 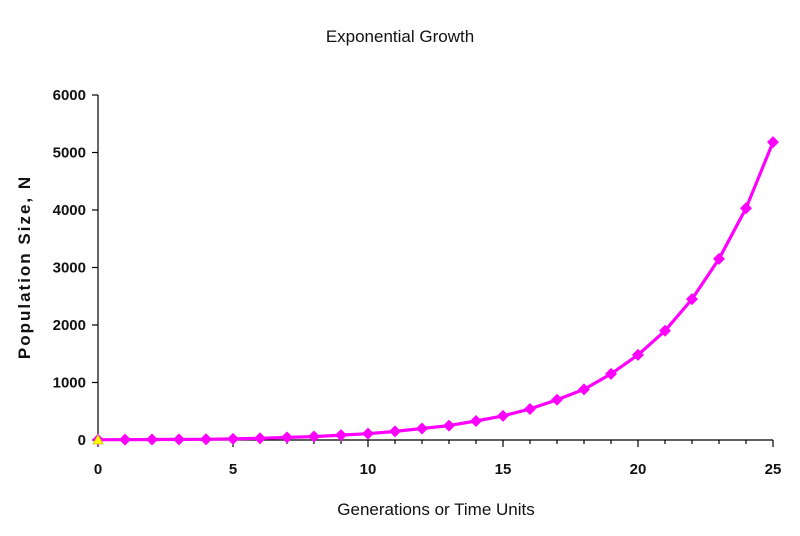 I want to click on y-tick-label: 5000, so click(x=69, y=153).